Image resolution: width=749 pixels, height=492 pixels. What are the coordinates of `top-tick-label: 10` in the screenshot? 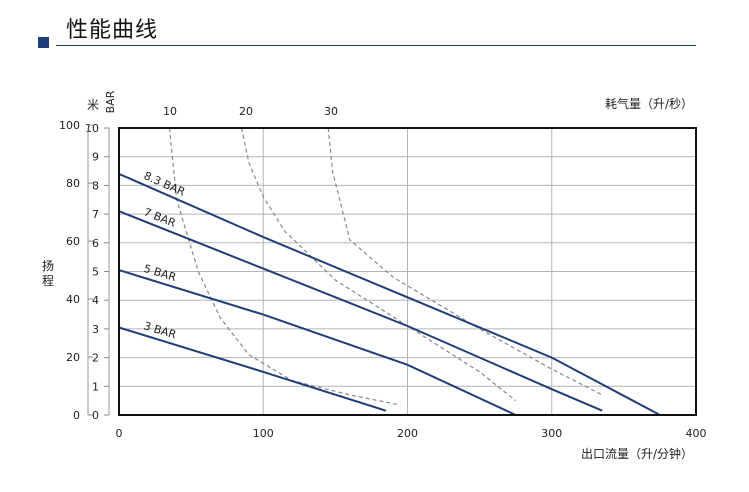 It's located at (170, 111).